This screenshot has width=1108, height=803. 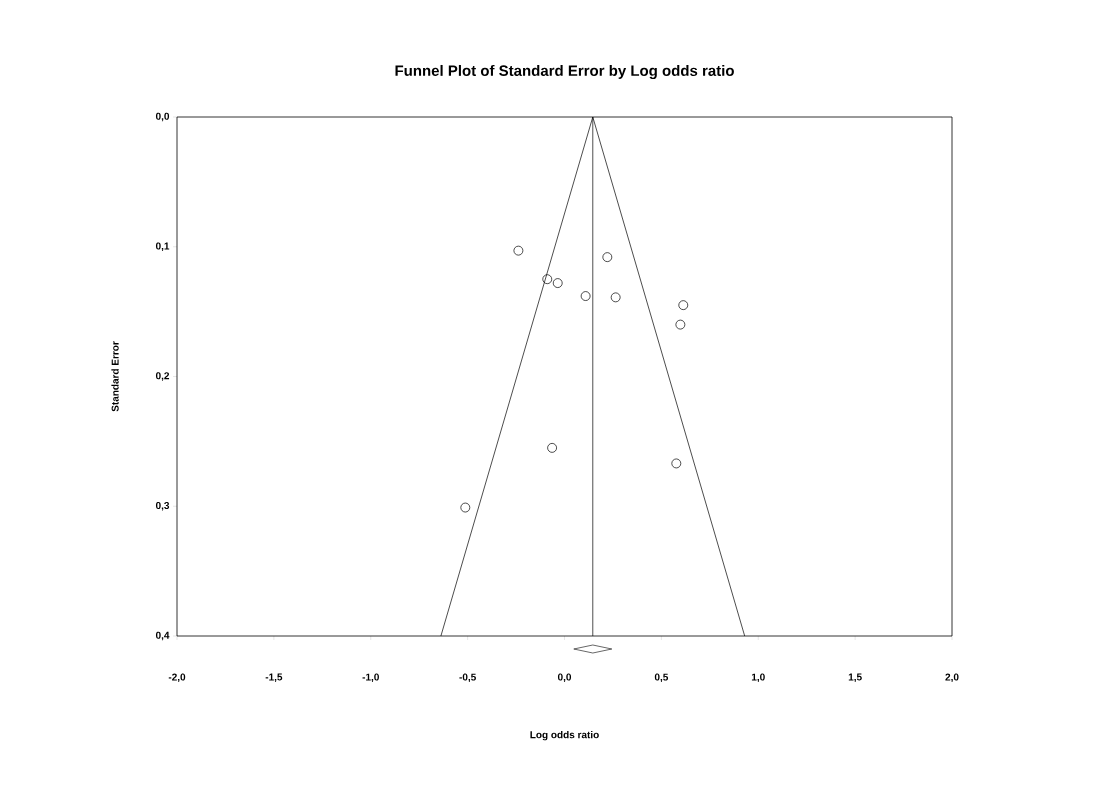 I want to click on x-tick-label: 1,5, so click(x=855, y=677).